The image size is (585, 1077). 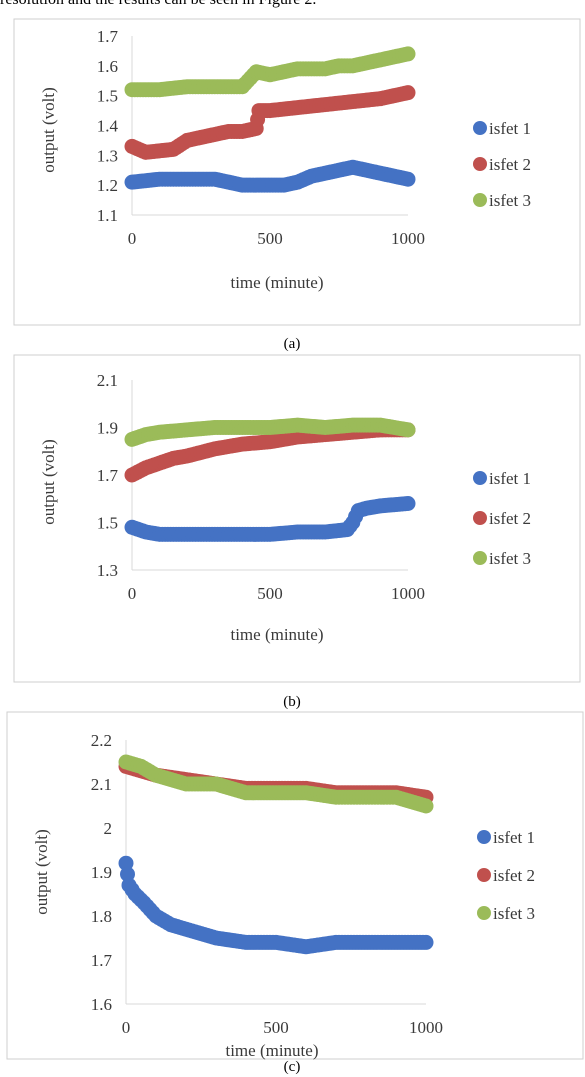 I want to click on y-tick-label: 1.5, so click(x=107, y=523).